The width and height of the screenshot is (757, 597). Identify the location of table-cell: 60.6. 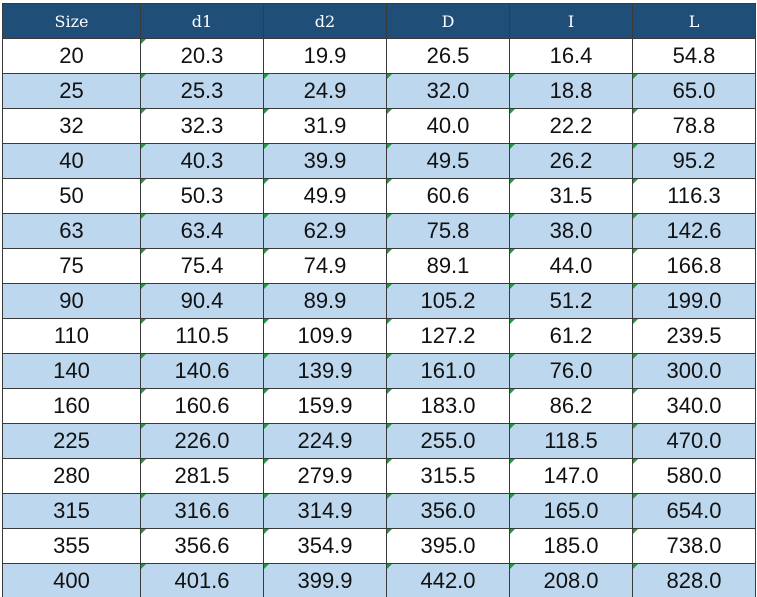
(448, 196).